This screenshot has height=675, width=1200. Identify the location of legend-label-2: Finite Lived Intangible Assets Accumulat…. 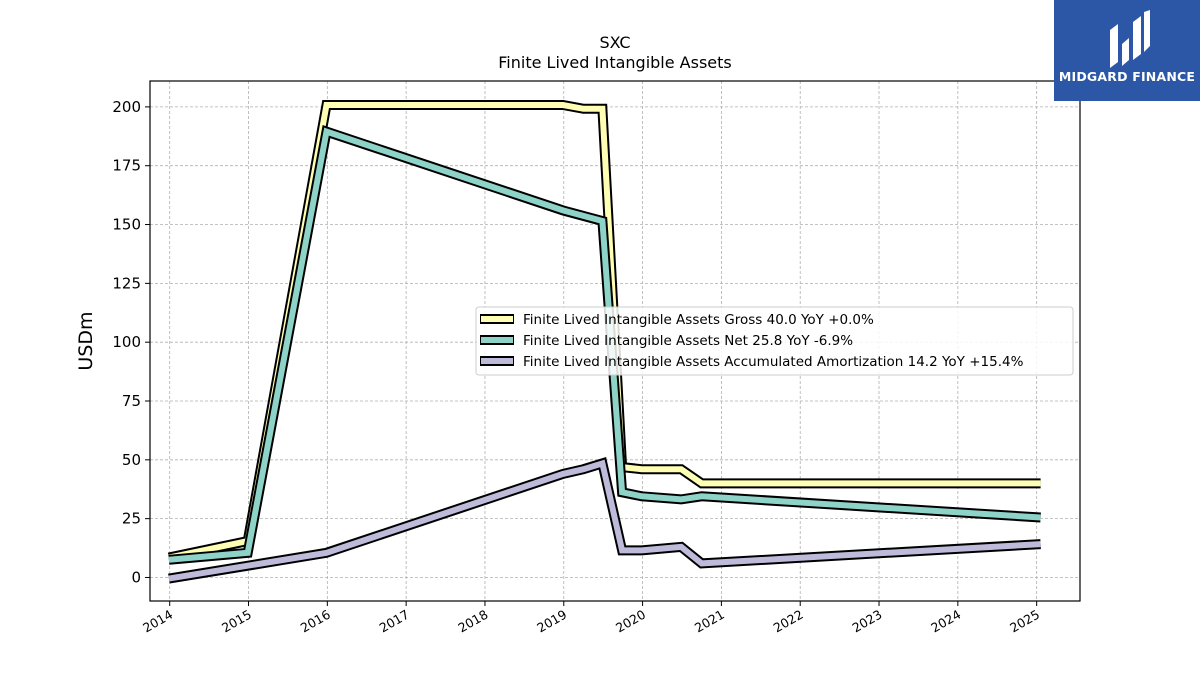
(773, 362).